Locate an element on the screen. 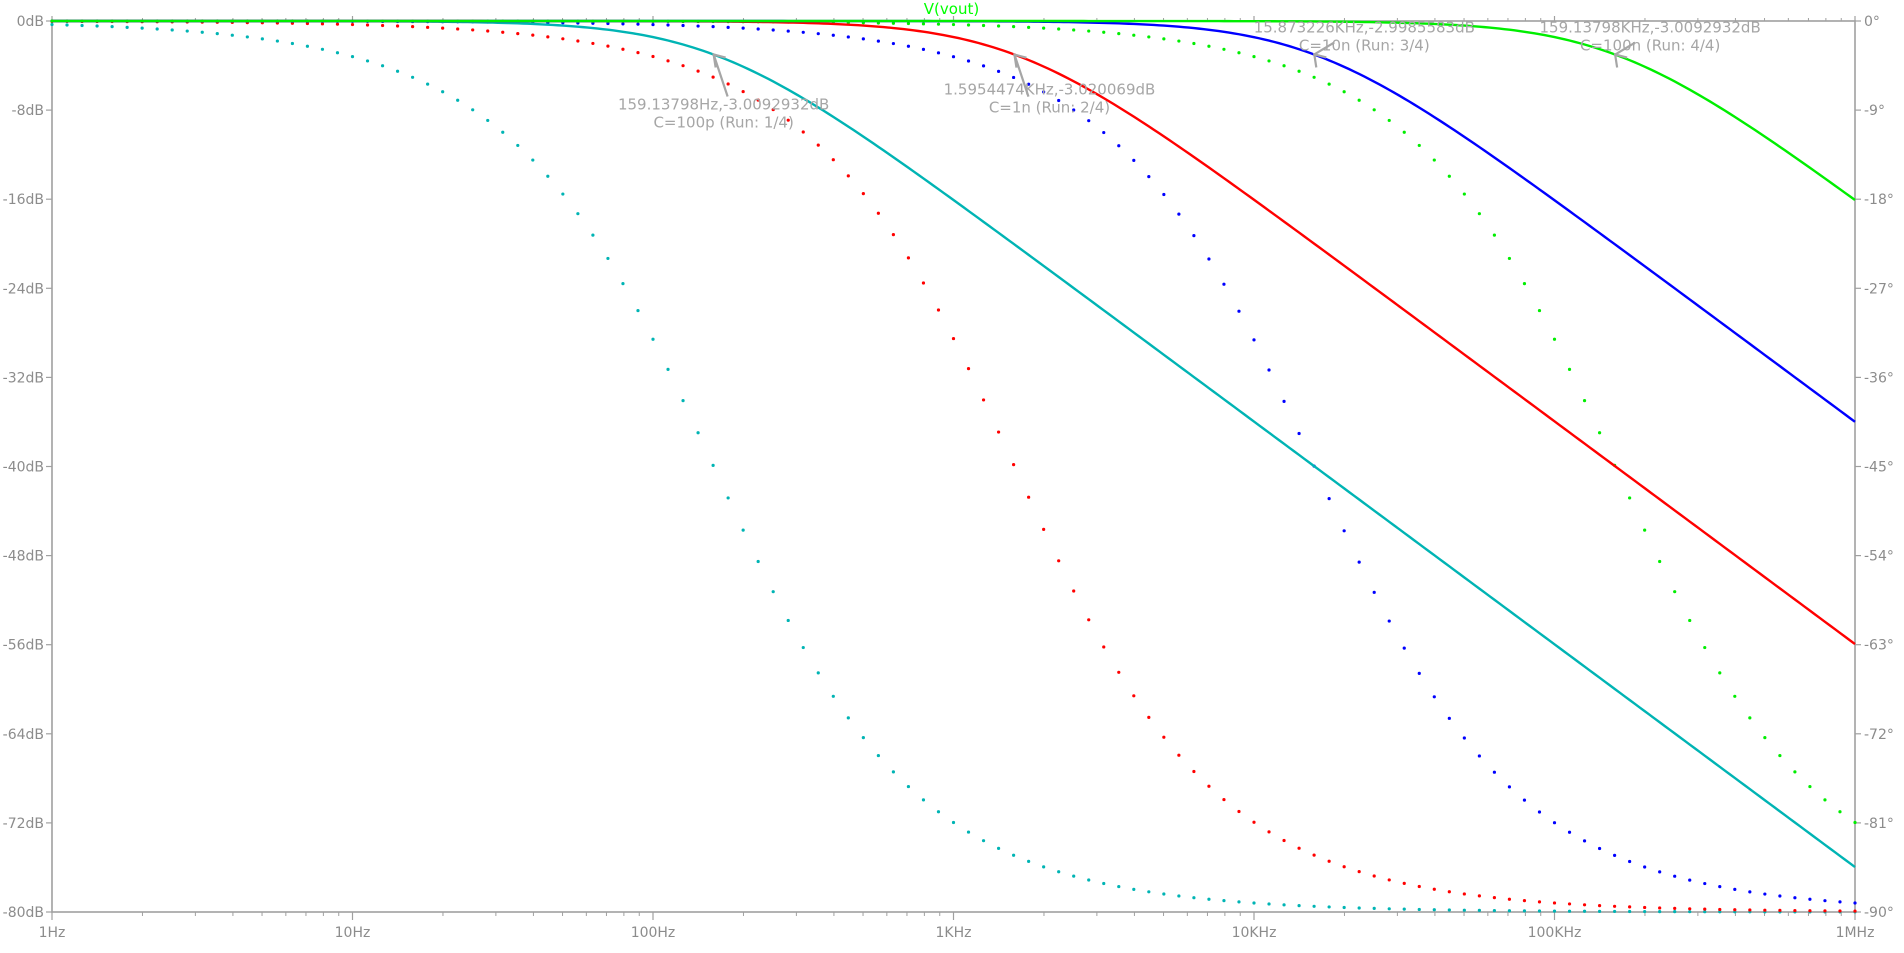 This screenshot has width=1904, height=953. y-left-tick-label: -64dB is located at coordinates (23, 735).